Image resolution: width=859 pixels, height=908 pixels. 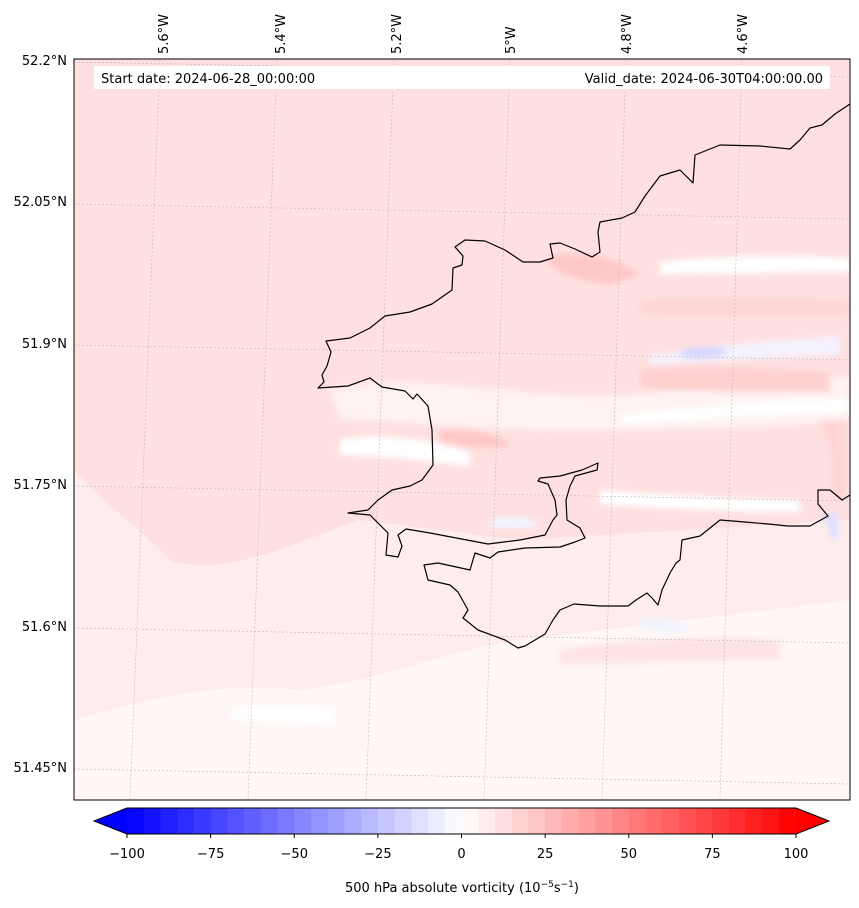 I want to click on colorbar-tick-label: −100, so click(x=127, y=854).